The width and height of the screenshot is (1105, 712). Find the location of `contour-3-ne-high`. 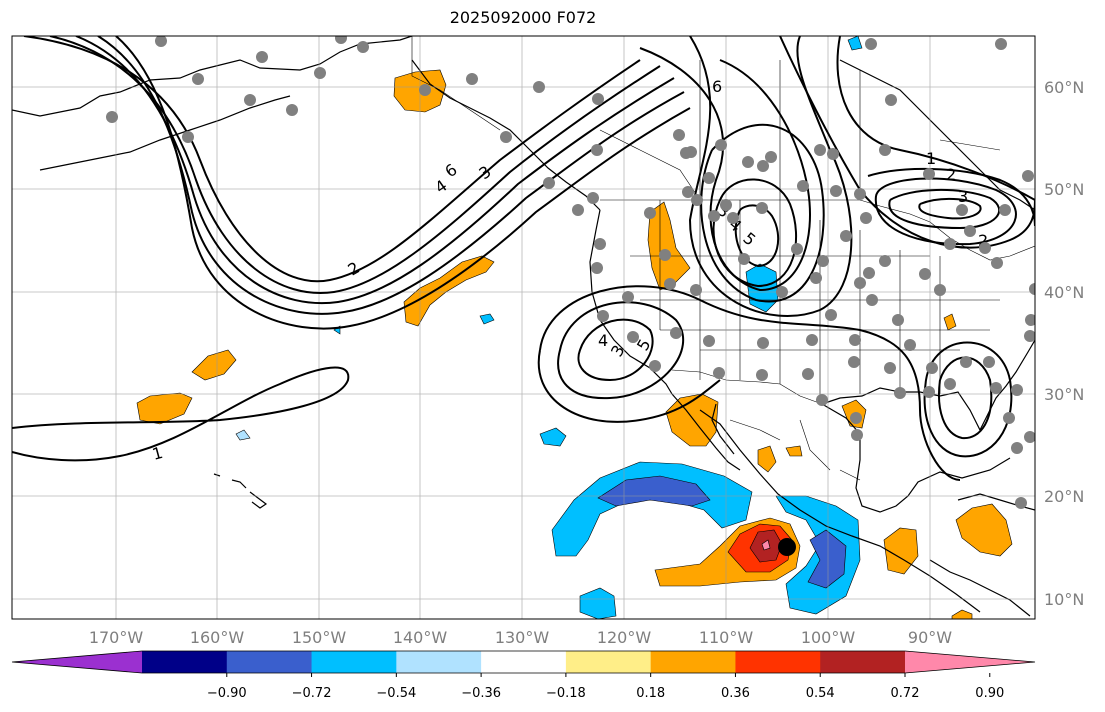

contour-3-ne-high is located at coordinates (945, 211).